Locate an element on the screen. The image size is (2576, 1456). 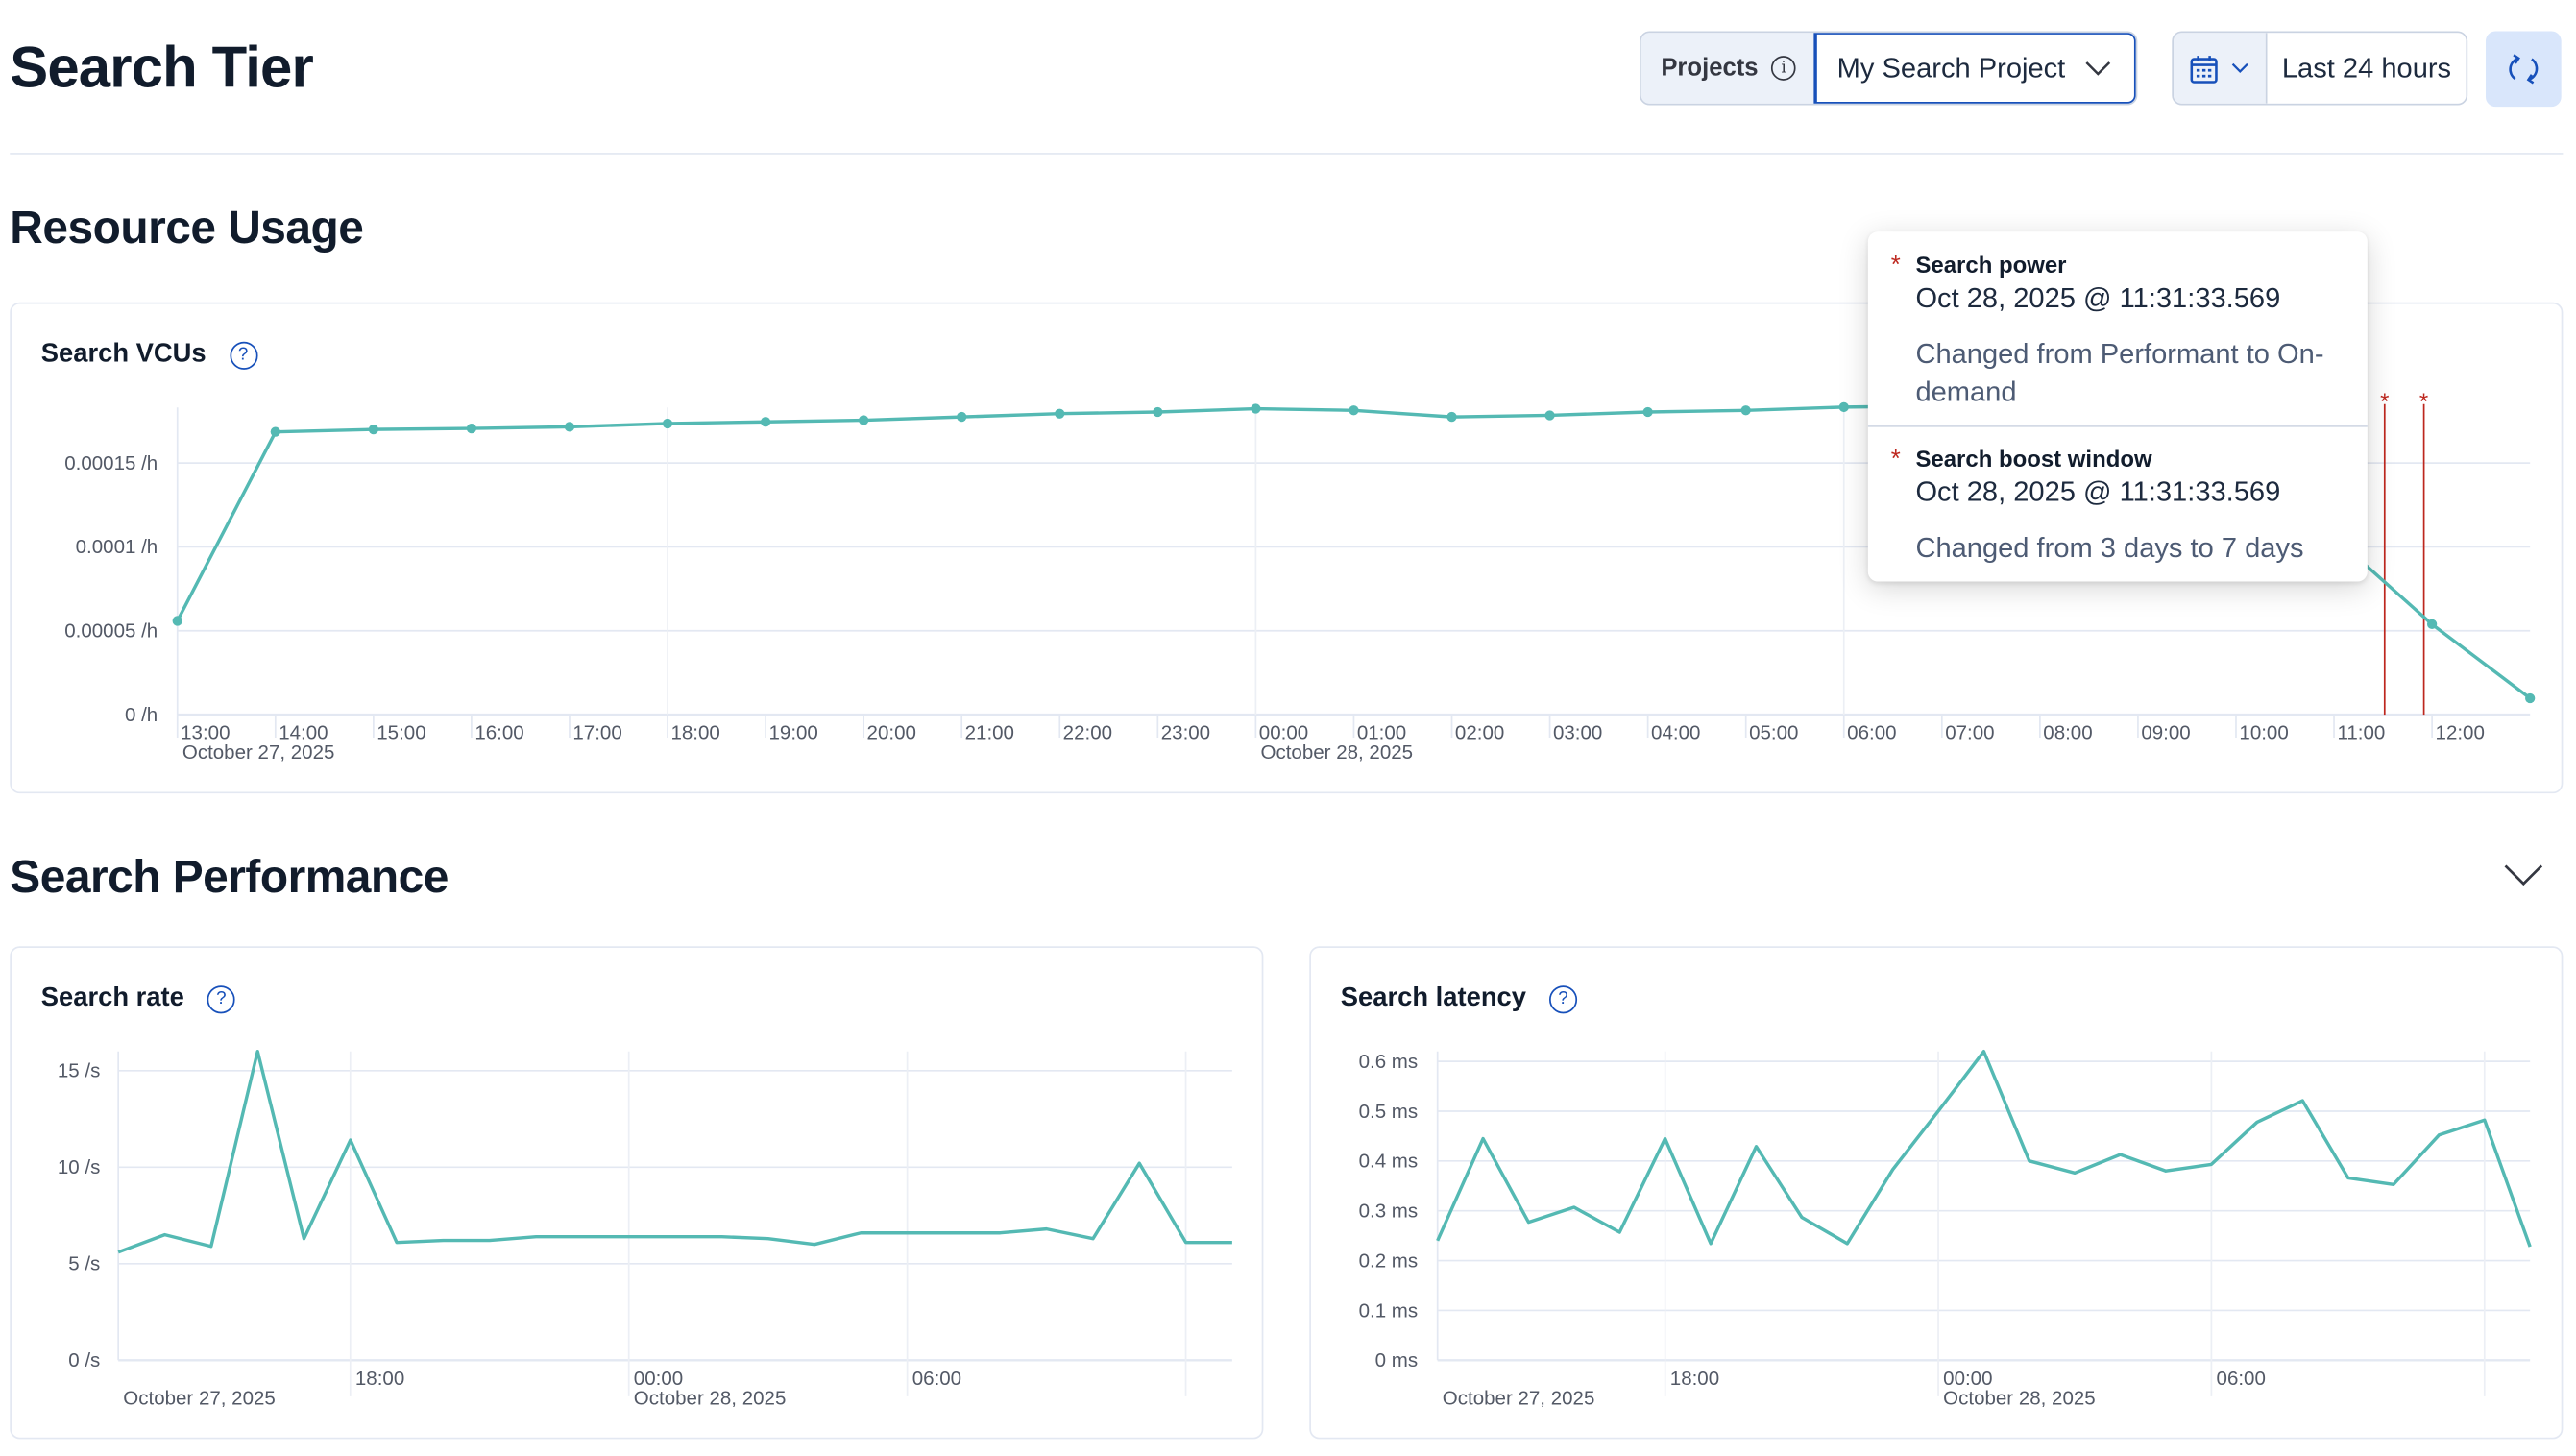
refresh-button is located at coordinates (2523, 69).